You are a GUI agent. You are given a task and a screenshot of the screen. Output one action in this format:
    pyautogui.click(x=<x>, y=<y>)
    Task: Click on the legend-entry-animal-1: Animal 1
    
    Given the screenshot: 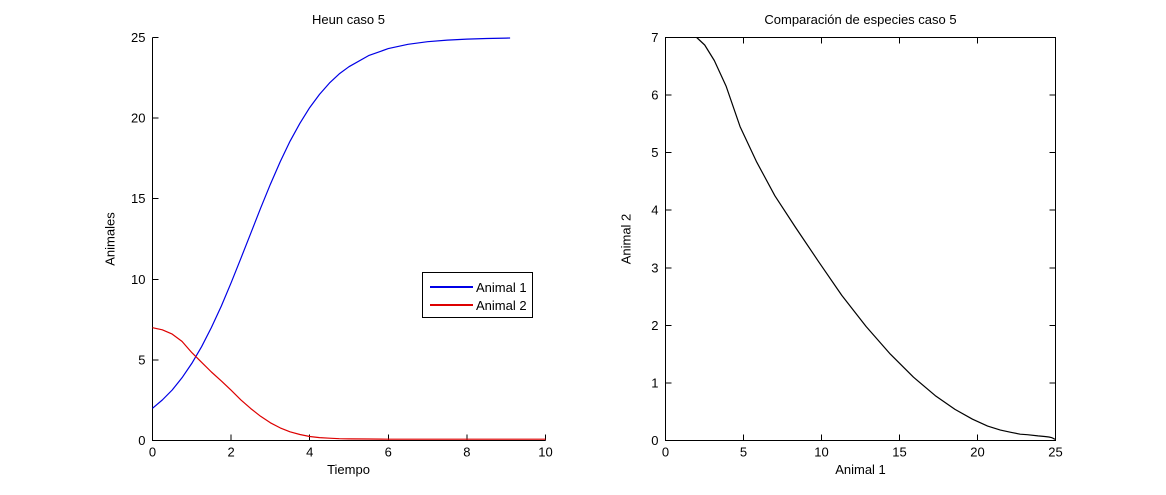 What is the action you would take?
    pyautogui.click(x=477, y=287)
    